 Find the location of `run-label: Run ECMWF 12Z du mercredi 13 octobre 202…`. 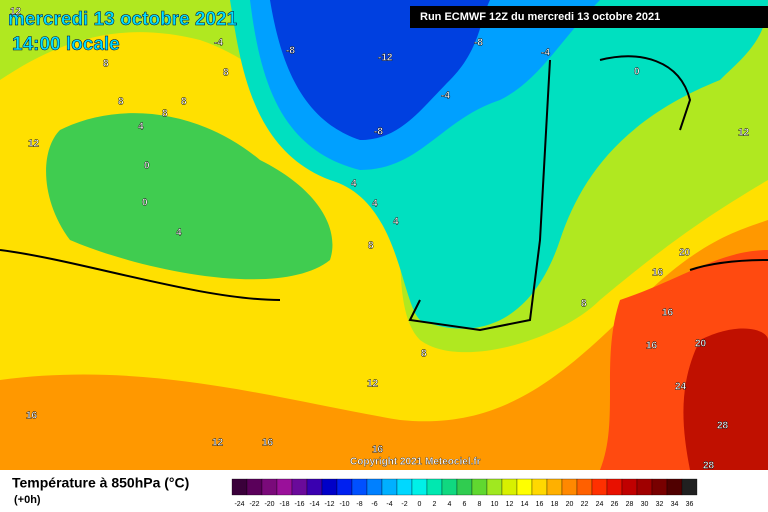

run-label: Run ECMWF 12Z du mercredi 13 octobre 202… is located at coordinates (540, 17).